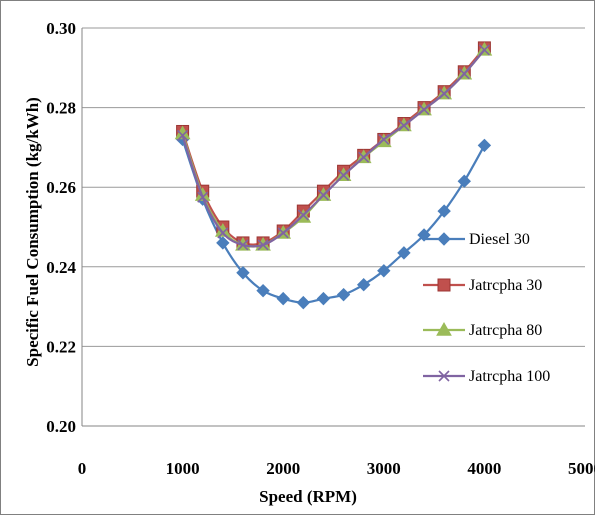 Image resolution: width=595 pixels, height=515 pixels. What do you see at coordinates (61, 227) in the screenshot?
I see `y-tick-labels: 0.20 0.22 0.24 0.26 0.28 0.30` at bounding box center [61, 227].